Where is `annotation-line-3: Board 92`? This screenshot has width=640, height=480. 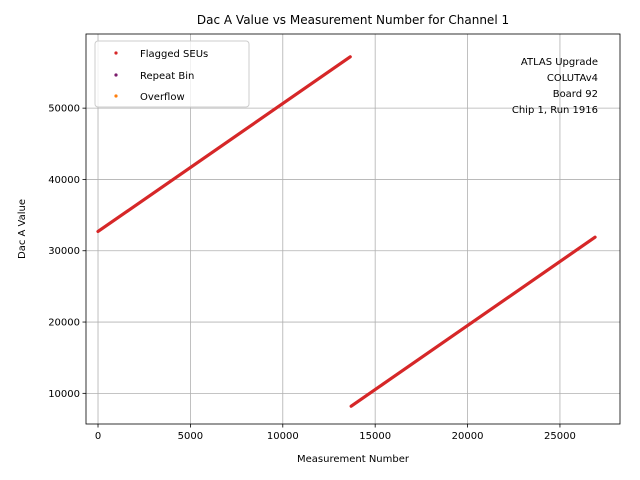 annotation-line-3: Board 92 is located at coordinates (575, 94).